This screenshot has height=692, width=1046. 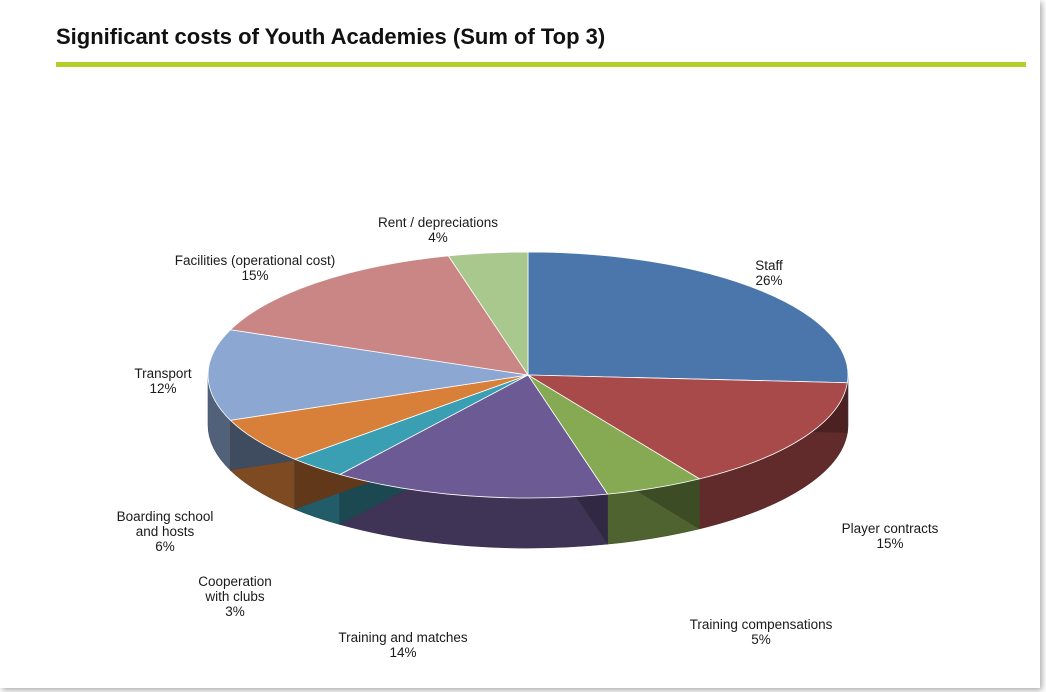 I want to click on pie-slice-transport, so click(x=368, y=375).